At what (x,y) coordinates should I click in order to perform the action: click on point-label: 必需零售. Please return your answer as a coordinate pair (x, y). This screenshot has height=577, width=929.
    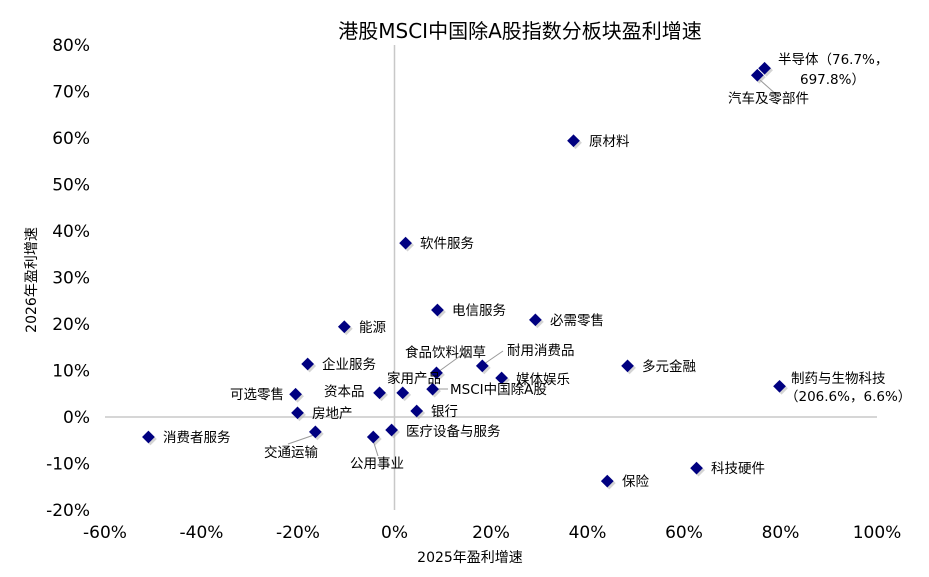
    Looking at the image, I should click on (577, 321).